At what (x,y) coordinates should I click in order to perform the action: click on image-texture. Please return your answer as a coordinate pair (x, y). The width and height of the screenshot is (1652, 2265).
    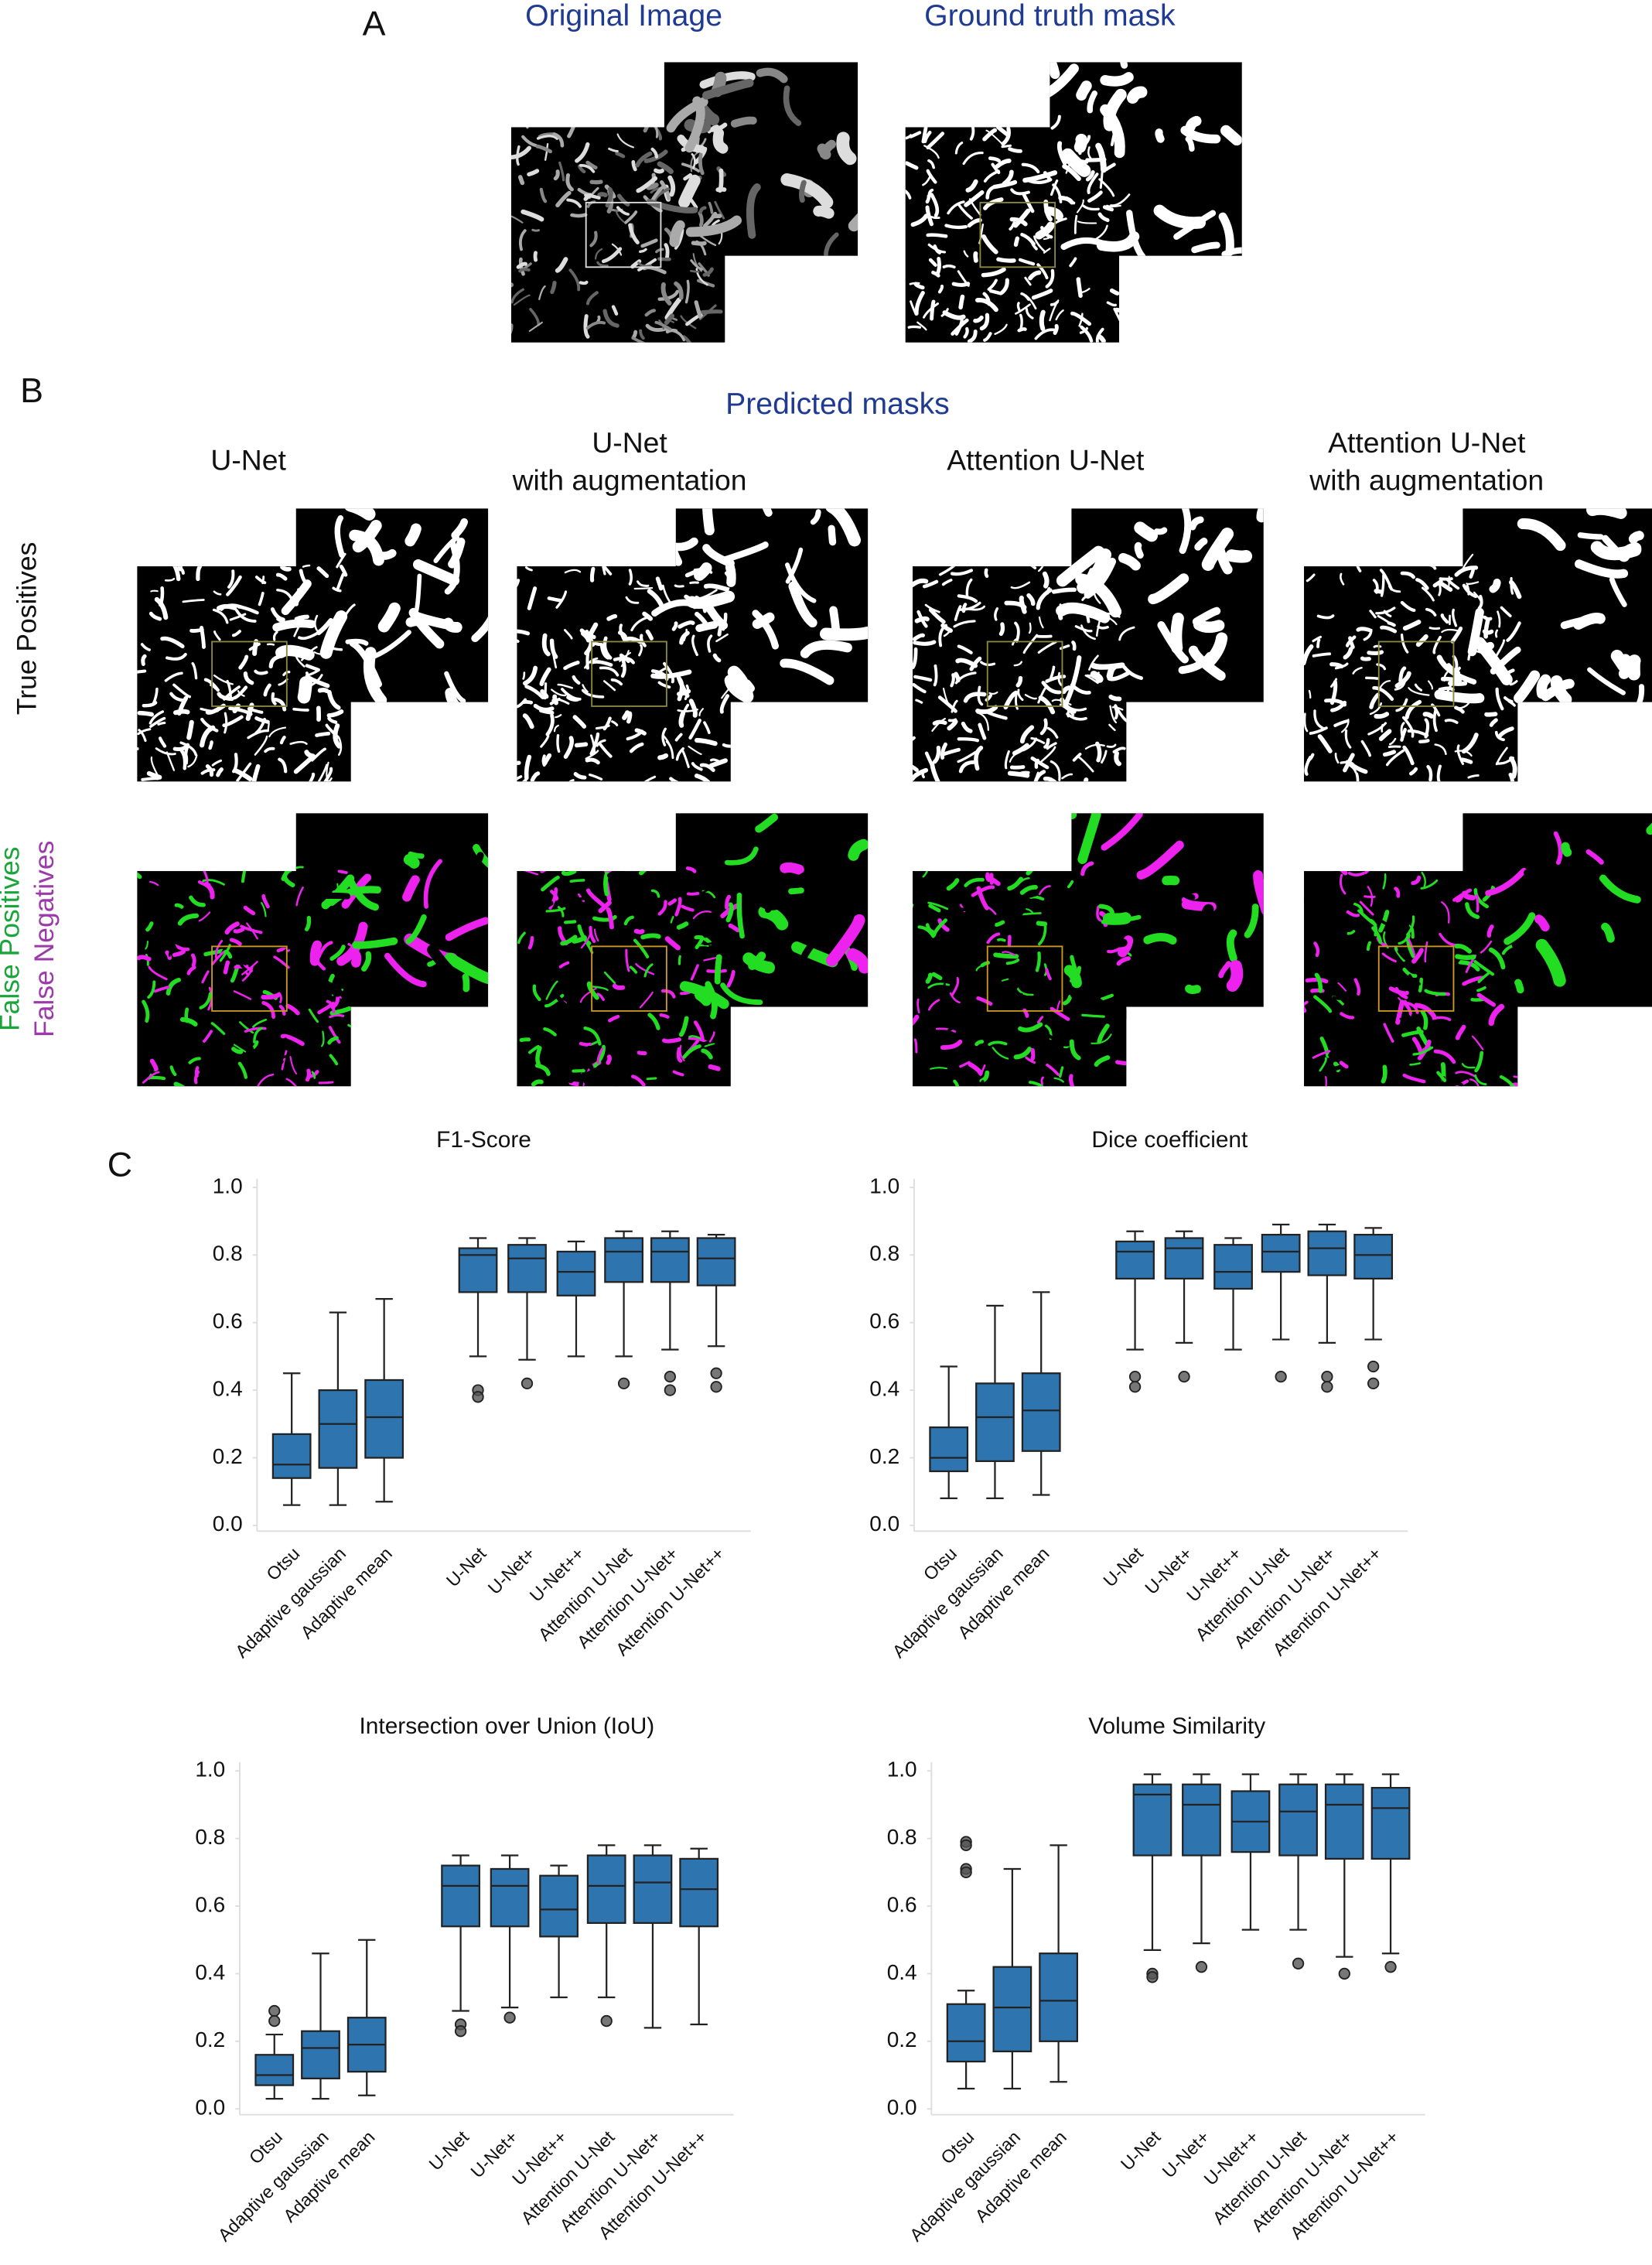
    Looking at the image, I should click on (693, 950).